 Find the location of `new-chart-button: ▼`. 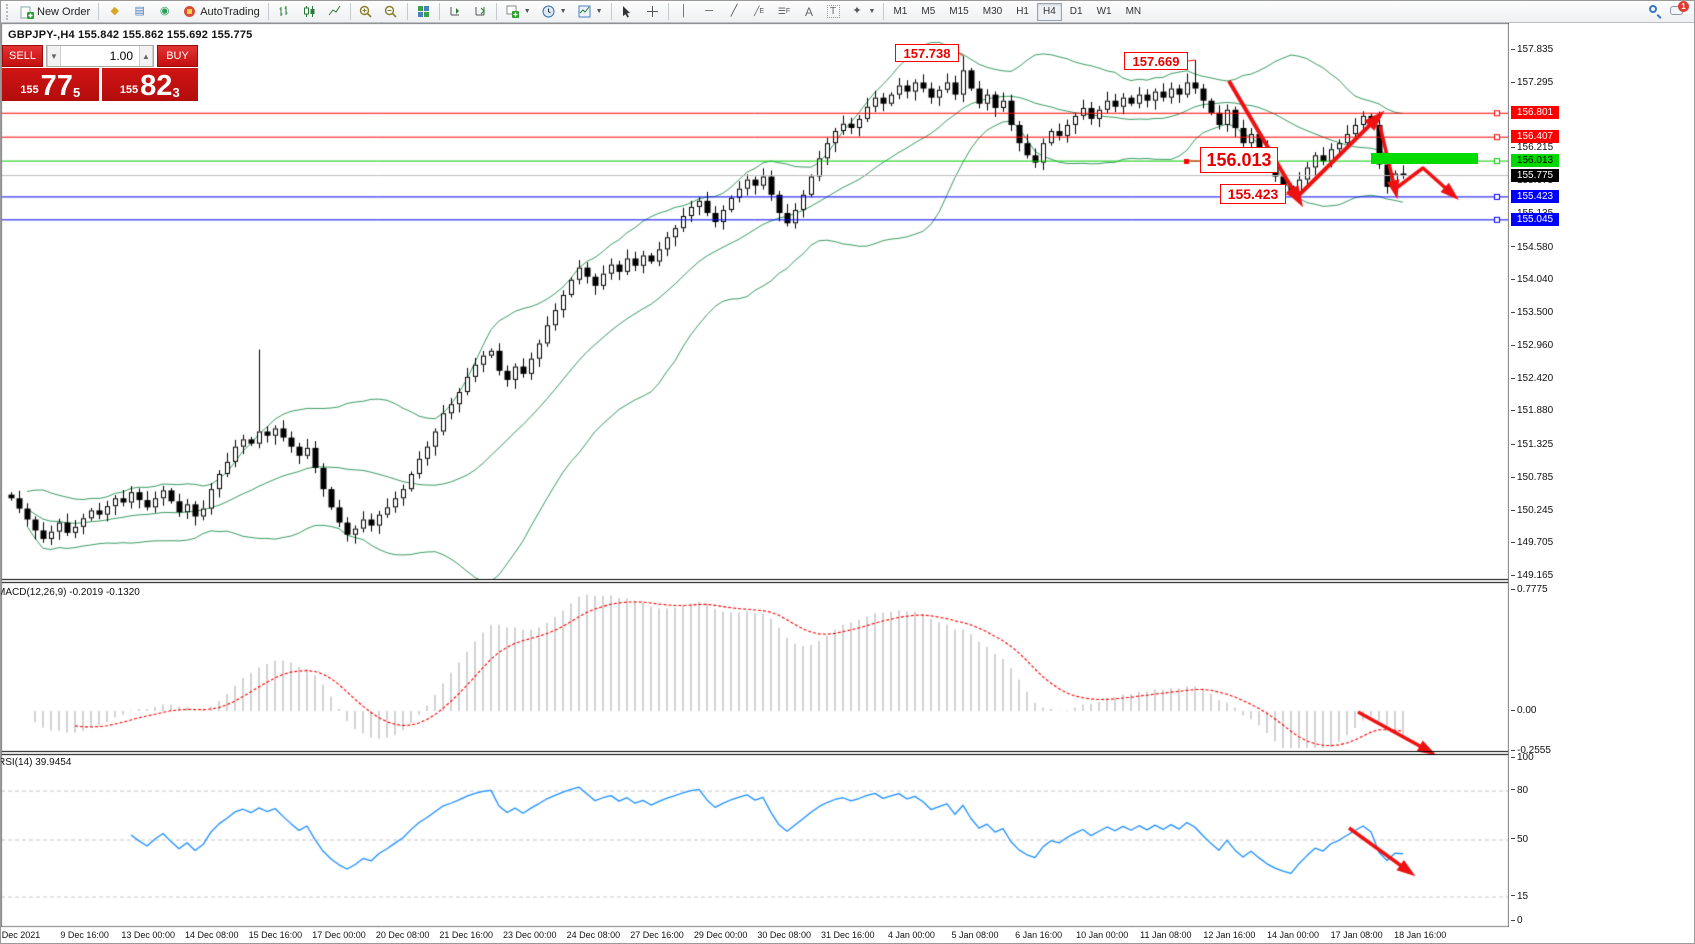

new-chart-button: ▼ is located at coordinates (518, 11).